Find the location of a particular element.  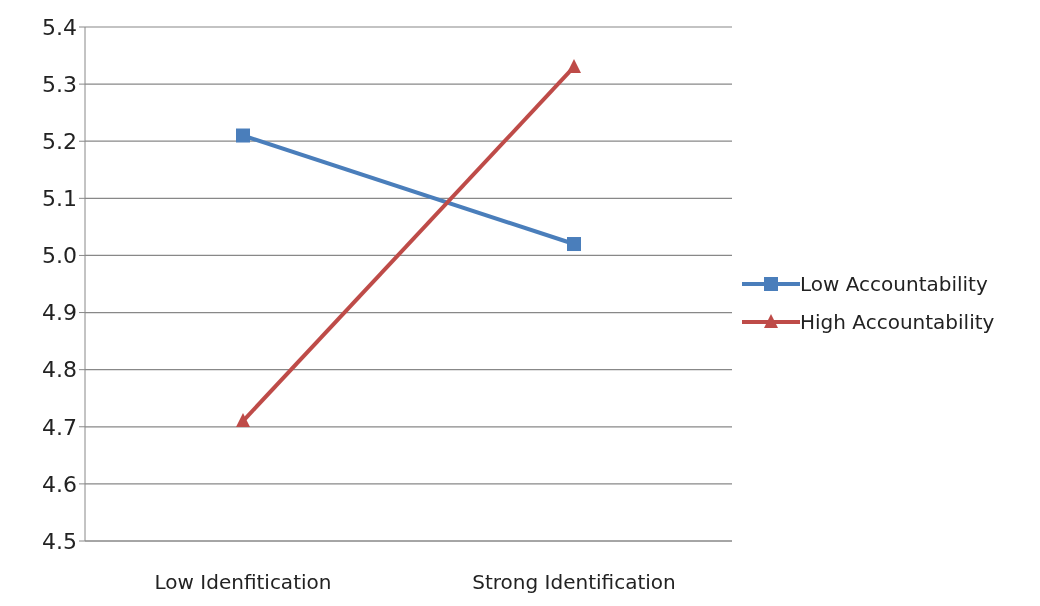

legend-label: Low Accountability is located at coordinates (894, 284).